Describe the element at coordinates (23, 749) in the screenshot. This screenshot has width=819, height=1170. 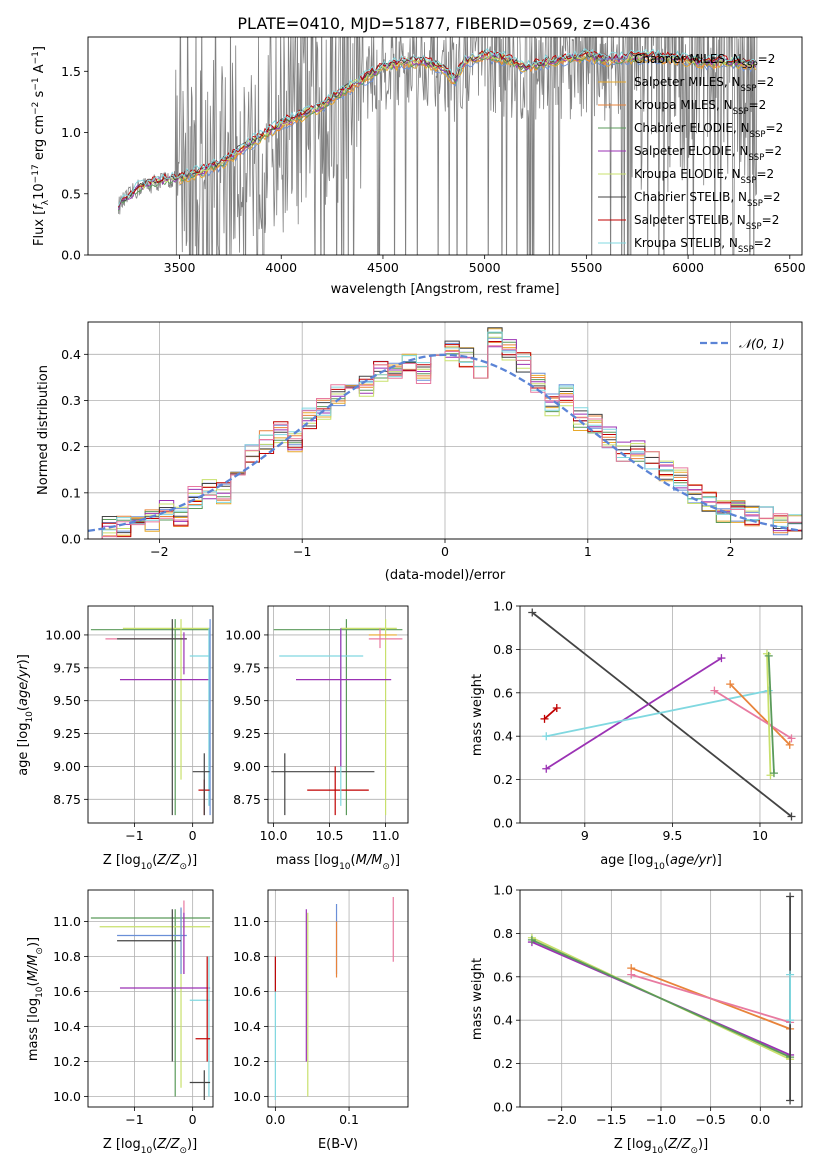
I see `label-part: age [log` at that location.